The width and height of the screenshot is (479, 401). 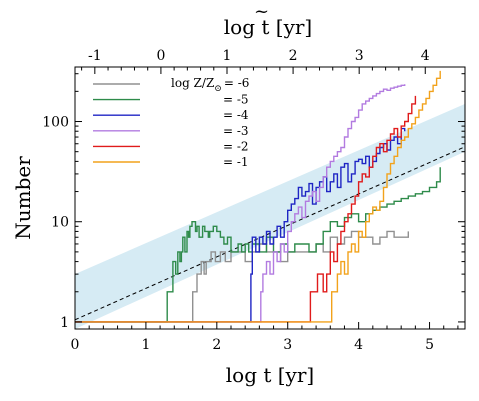 What do you see at coordinates (145, 345) in the screenshot?
I see `x-tick-label: 1` at bounding box center [145, 345].